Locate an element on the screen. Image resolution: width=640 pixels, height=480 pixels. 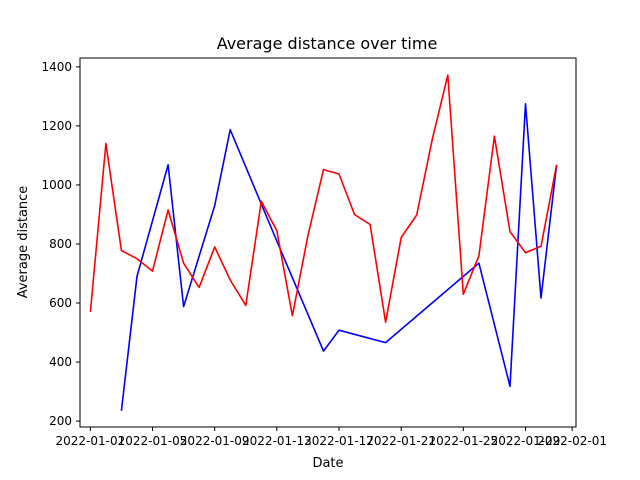
x-tick-label-5: 2022-01-21 is located at coordinates (401, 441).